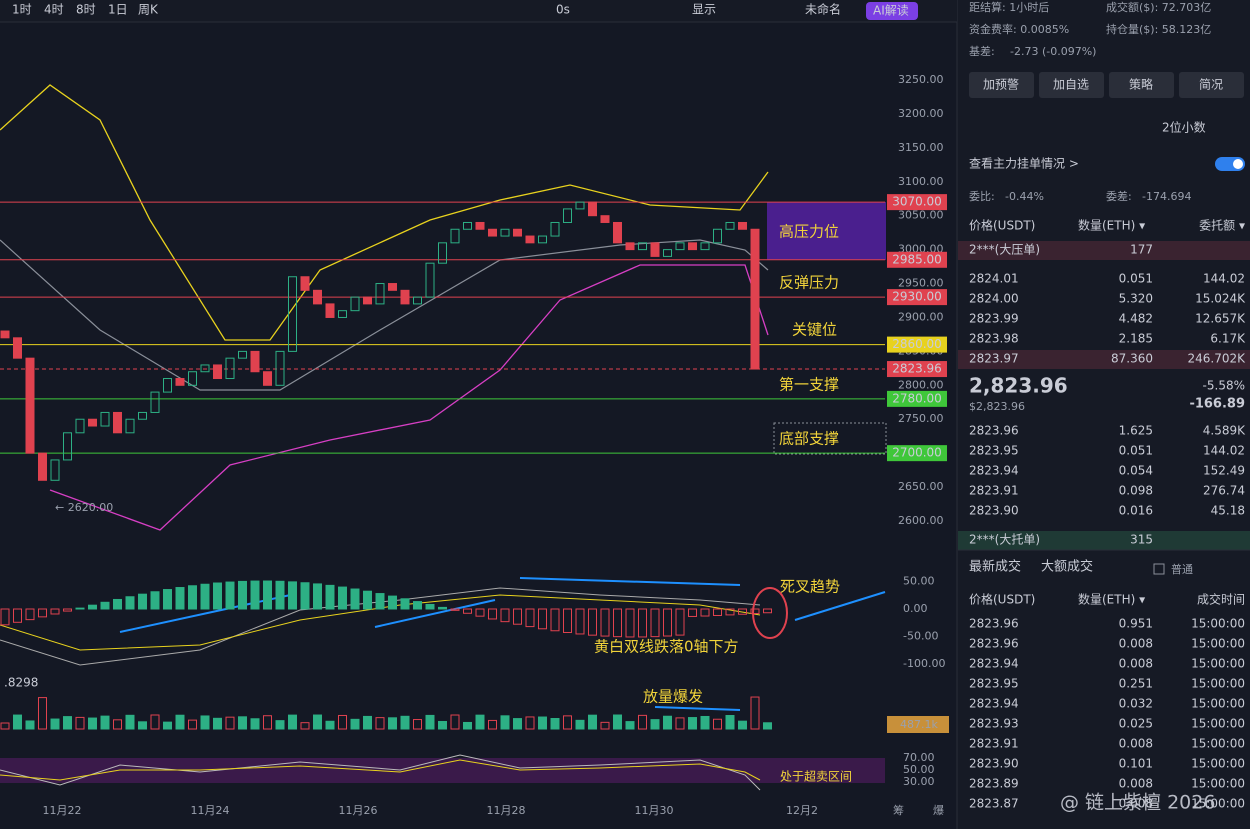 The width and height of the screenshot is (1250, 829). What do you see at coordinates (1067, 567) in the screenshot?
I see `tab: 大额成交` at bounding box center [1067, 567].